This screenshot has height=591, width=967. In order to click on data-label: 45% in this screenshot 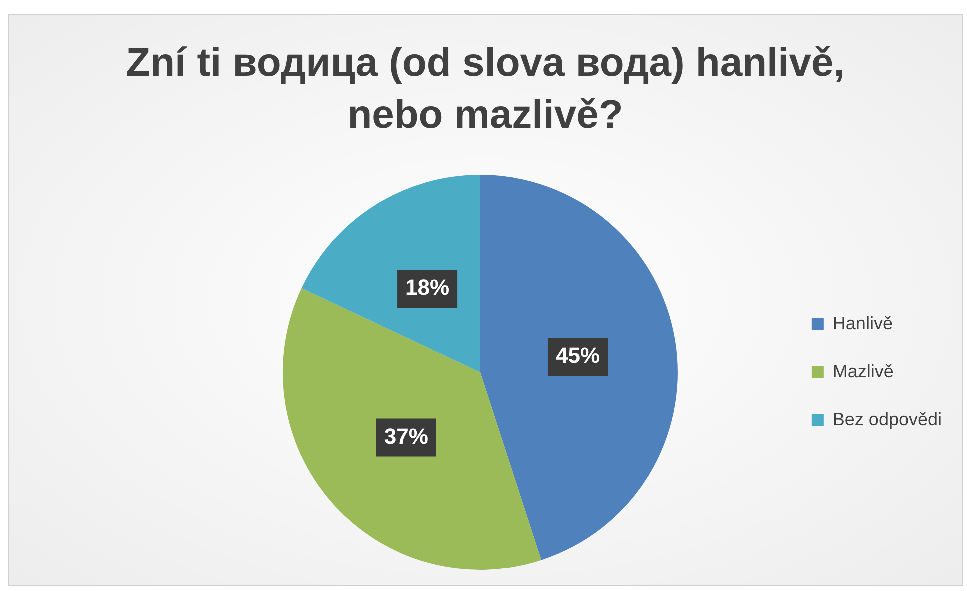, I will do `click(578, 355)`.